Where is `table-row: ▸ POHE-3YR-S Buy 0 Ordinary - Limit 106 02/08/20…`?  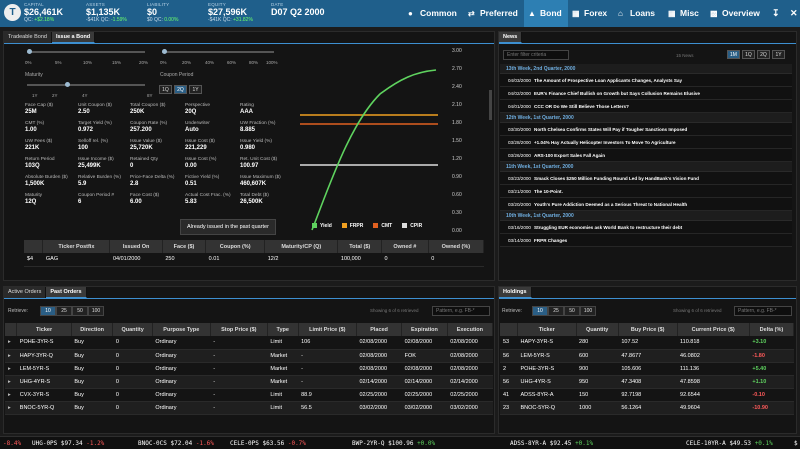
table-row: ▸ POHE-3YR-S Buy 0 Ordinary - Limit 106 02/08/20… is located at coordinates (249, 343).